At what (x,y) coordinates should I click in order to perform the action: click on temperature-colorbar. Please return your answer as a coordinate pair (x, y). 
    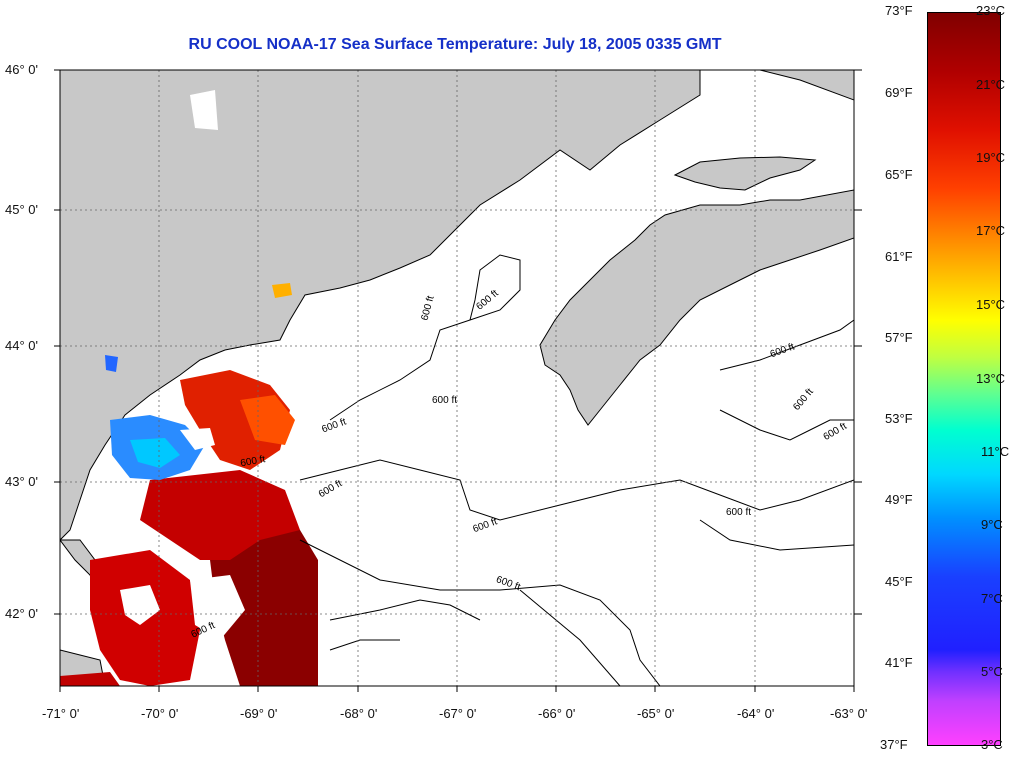
    Looking at the image, I should click on (964, 379).